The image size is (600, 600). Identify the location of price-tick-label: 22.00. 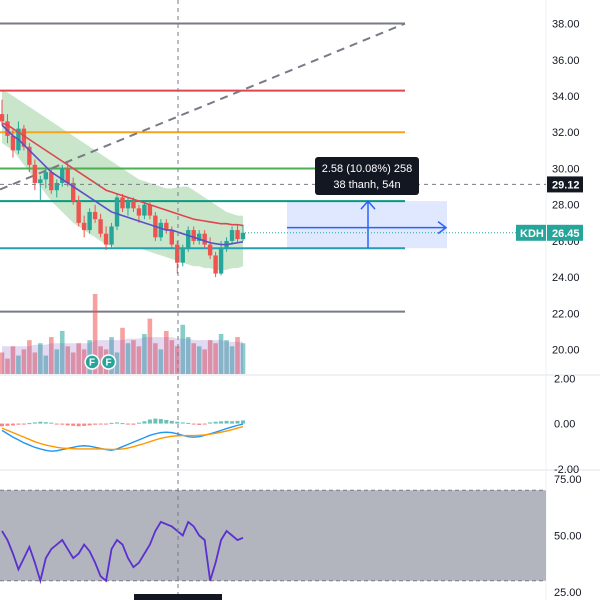
(566, 314).